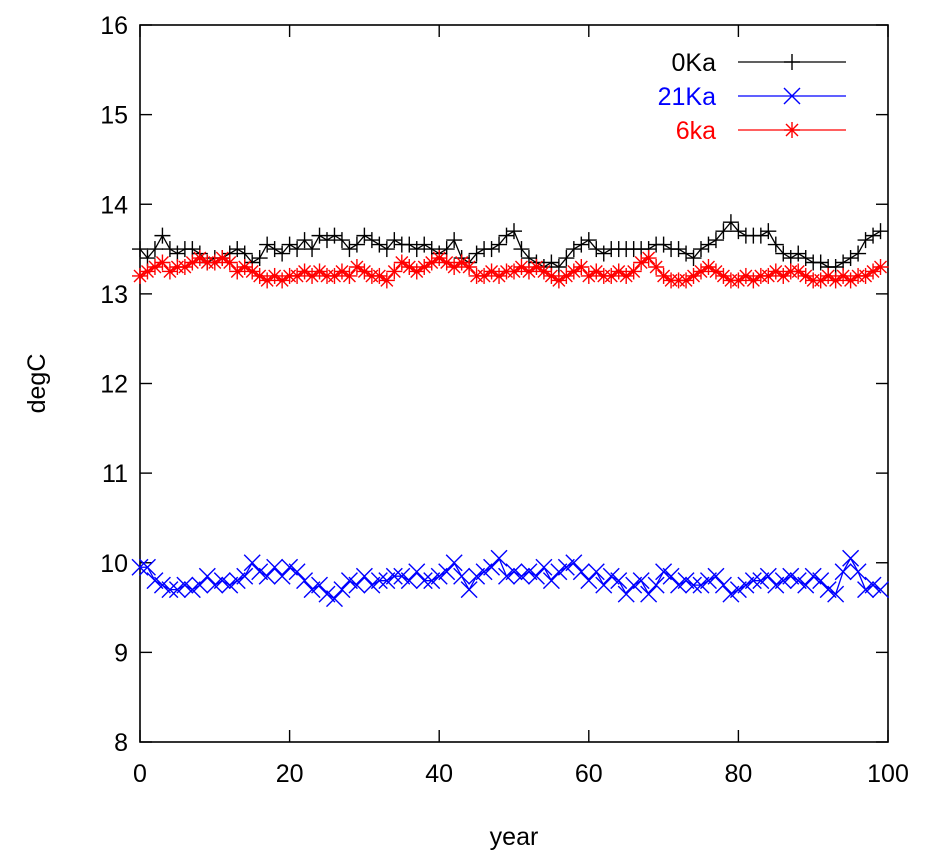 The height and width of the screenshot is (859, 927). I want to click on x-axis-label: year, so click(514, 837).